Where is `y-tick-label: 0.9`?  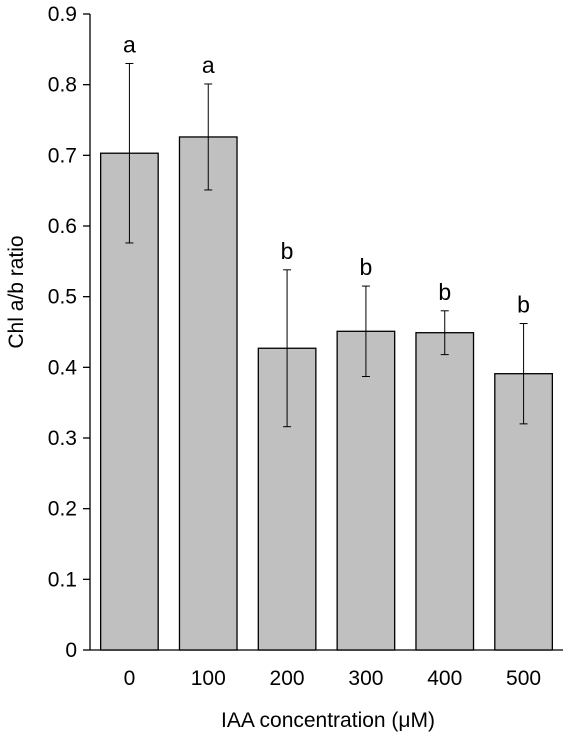 y-tick-label: 0.9 is located at coordinates (62, 14).